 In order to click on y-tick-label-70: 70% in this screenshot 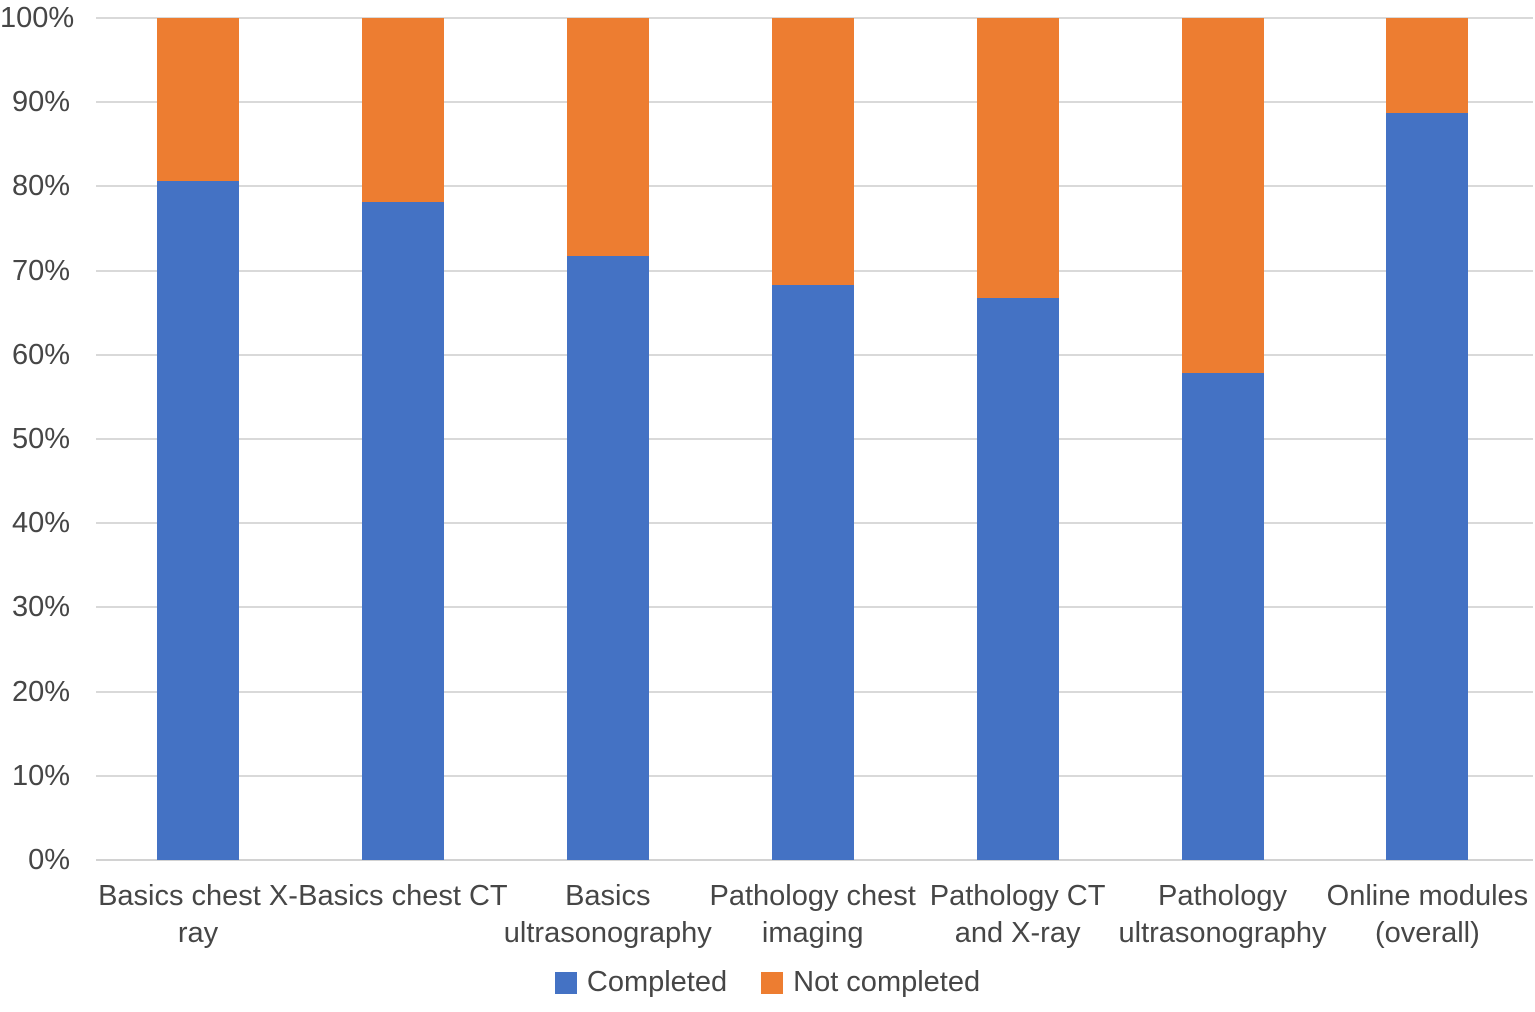, I will do `click(40, 270)`.